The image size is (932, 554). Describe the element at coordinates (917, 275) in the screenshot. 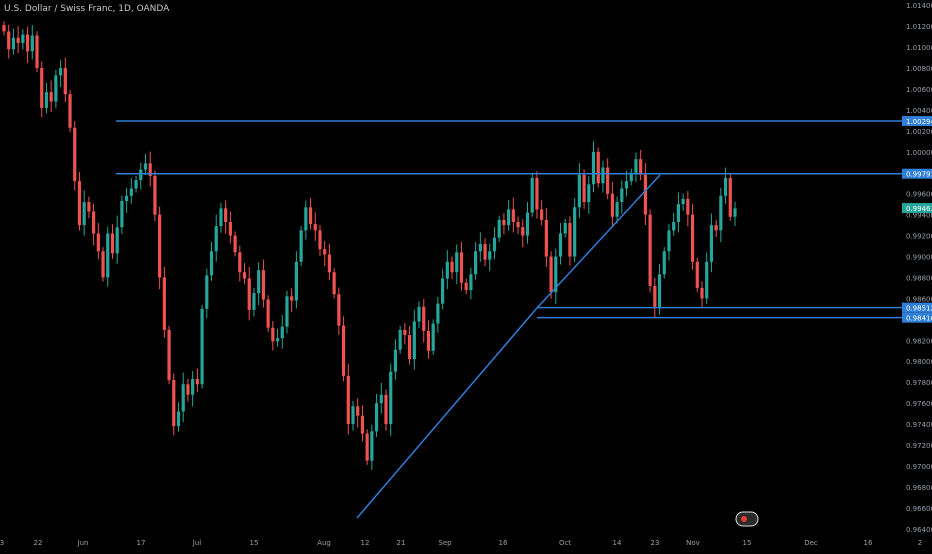

I see `price-axis-bg` at that location.